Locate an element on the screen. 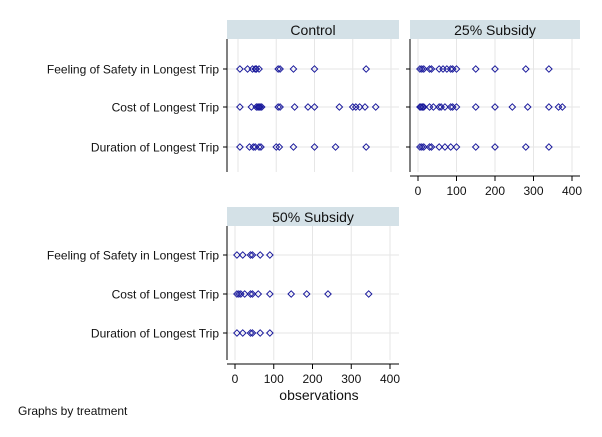 Image resolution: width=602 pixels, height=437 pixels. y-tick-label: Feeling of Safety in Longest Trip is located at coordinates (133, 256).